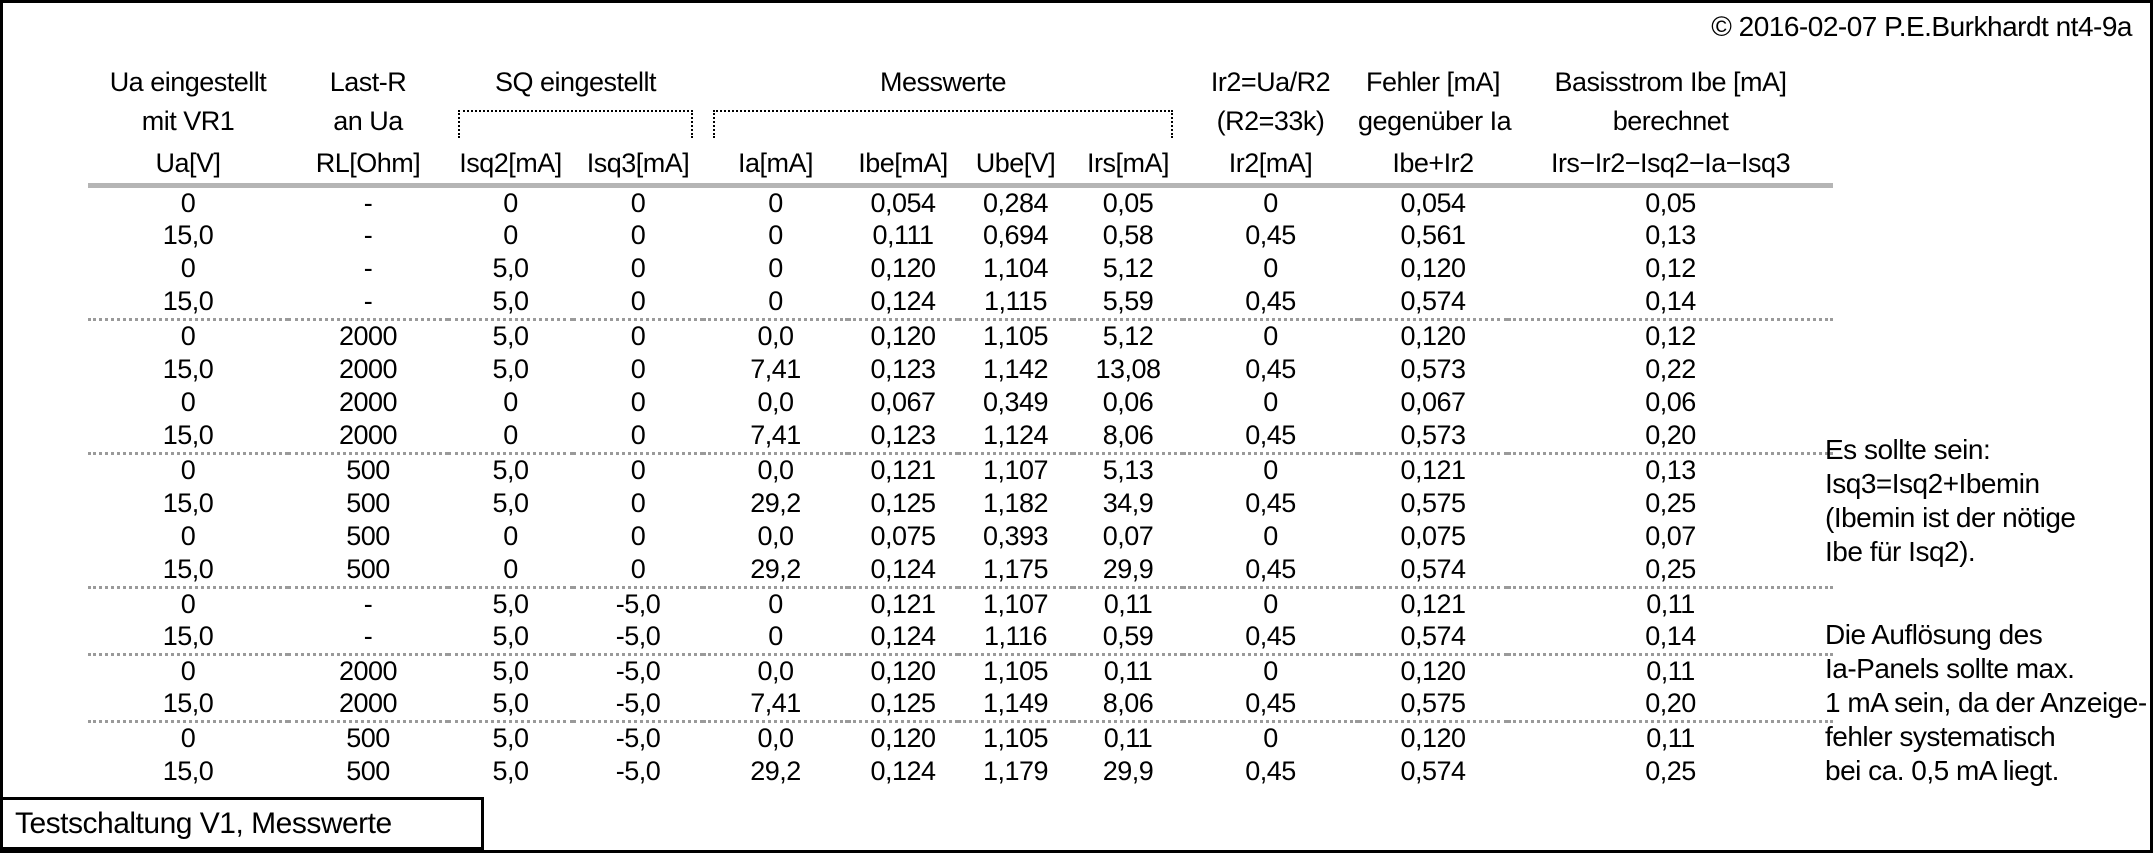  What do you see at coordinates (1015, 636) in the screenshot?
I see `table-cell: 1,116` at bounding box center [1015, 636].